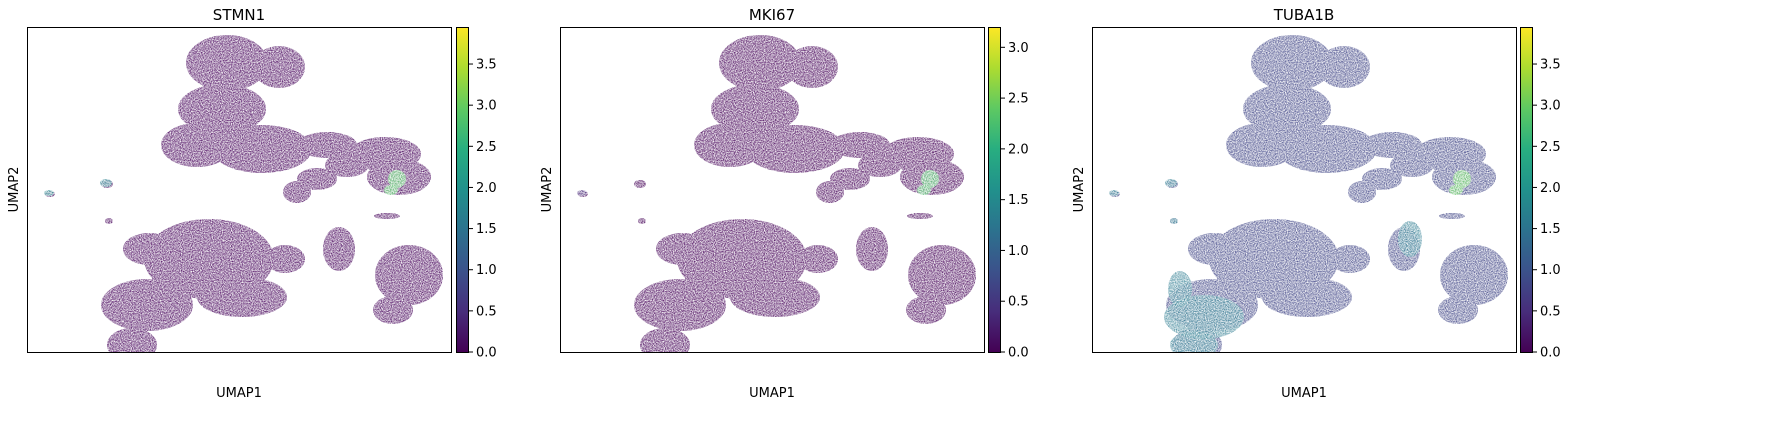  I want to click on panel-title: STMN1, so click(239, 15).